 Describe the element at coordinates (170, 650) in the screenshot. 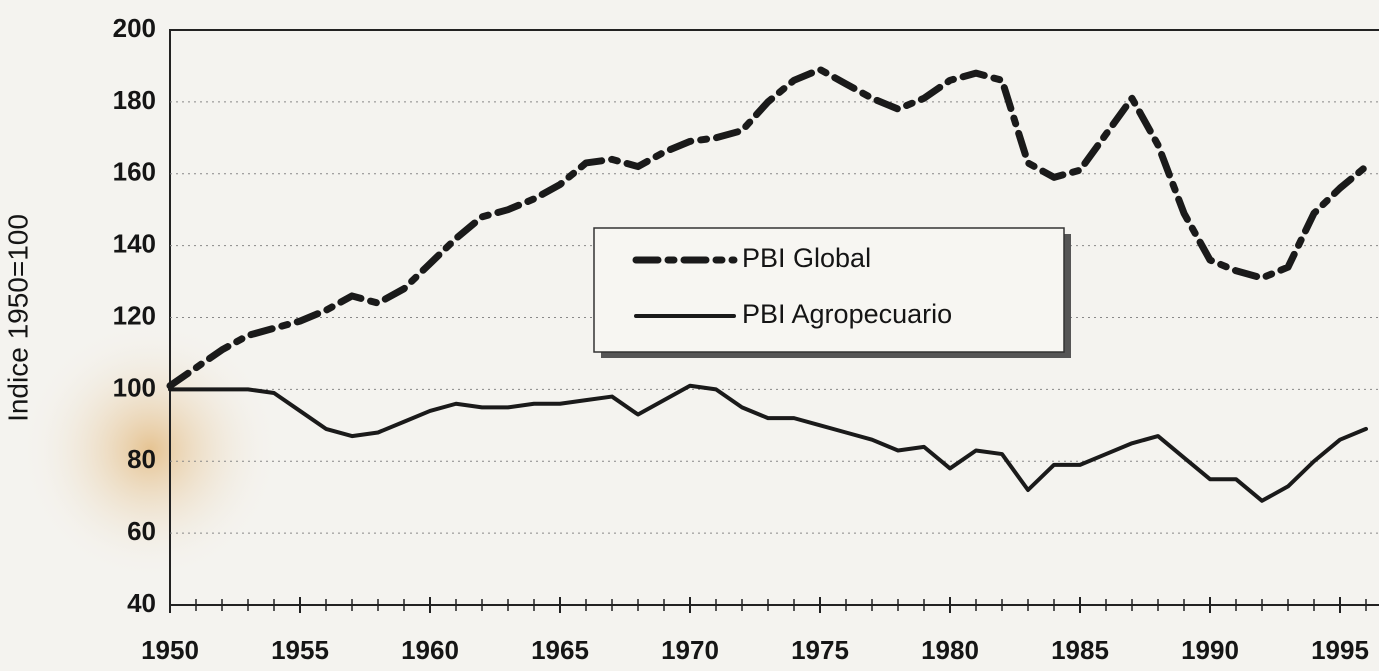

I see `x-tick-label: 1950` at that location.